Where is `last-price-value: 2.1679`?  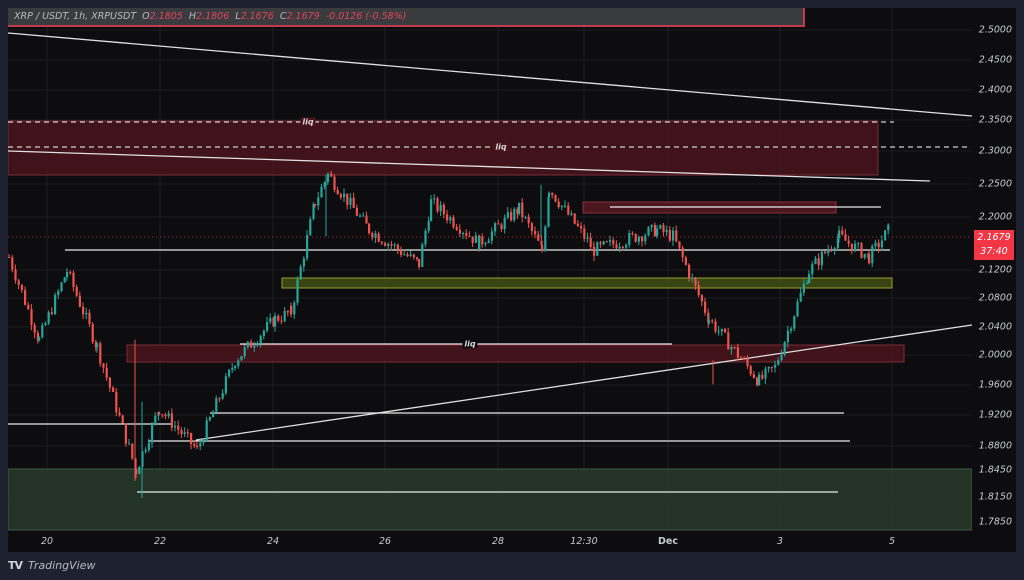
last-price-value: 2.1679 is located at coordinates (994, 237).